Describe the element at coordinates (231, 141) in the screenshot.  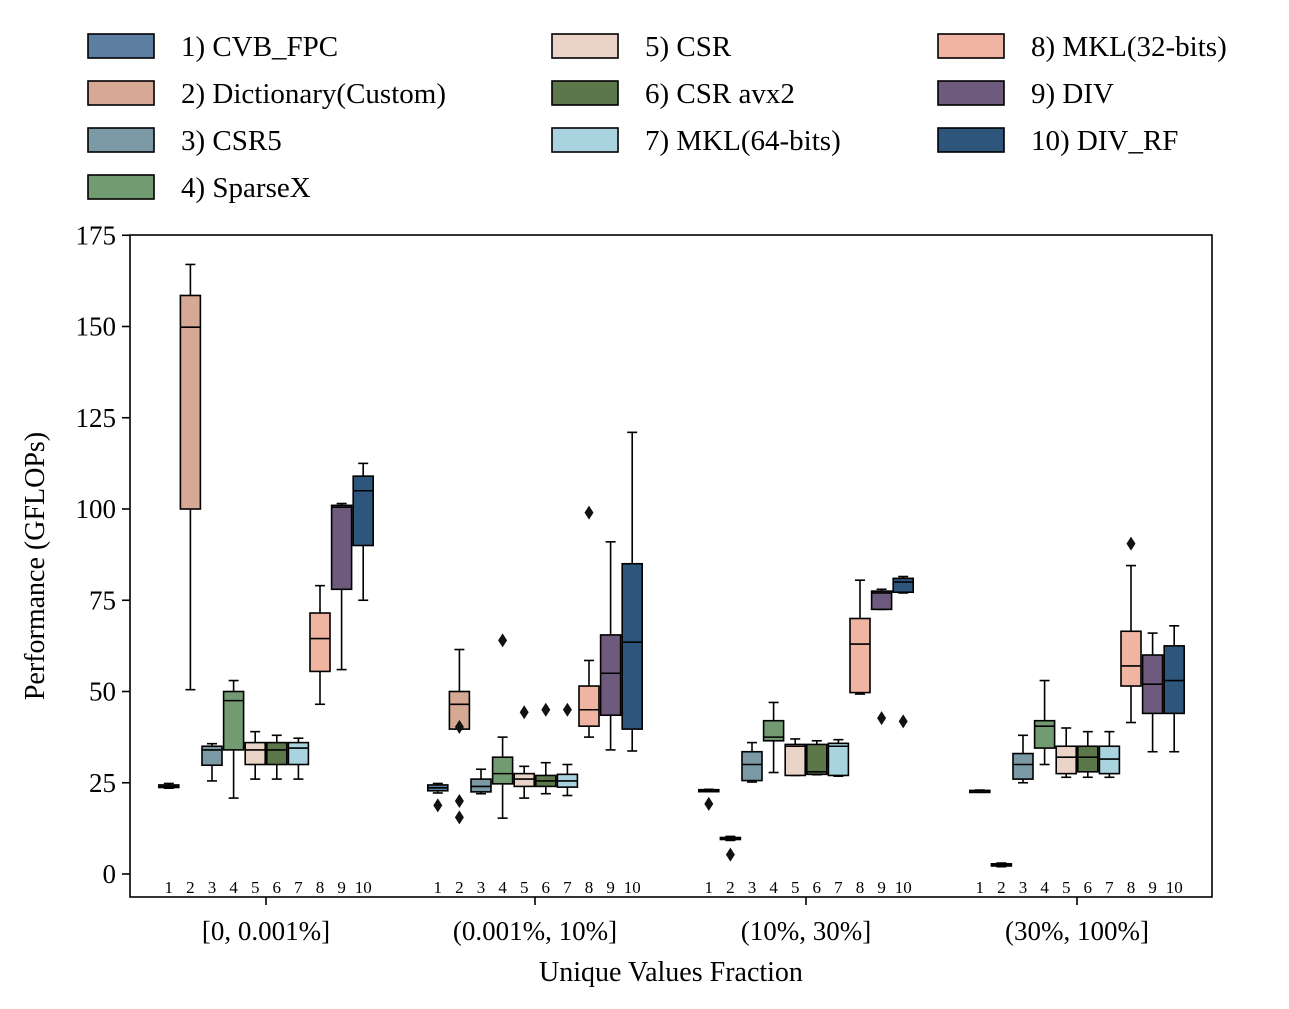
I see `legend-label: 3) CSR5` at that location.